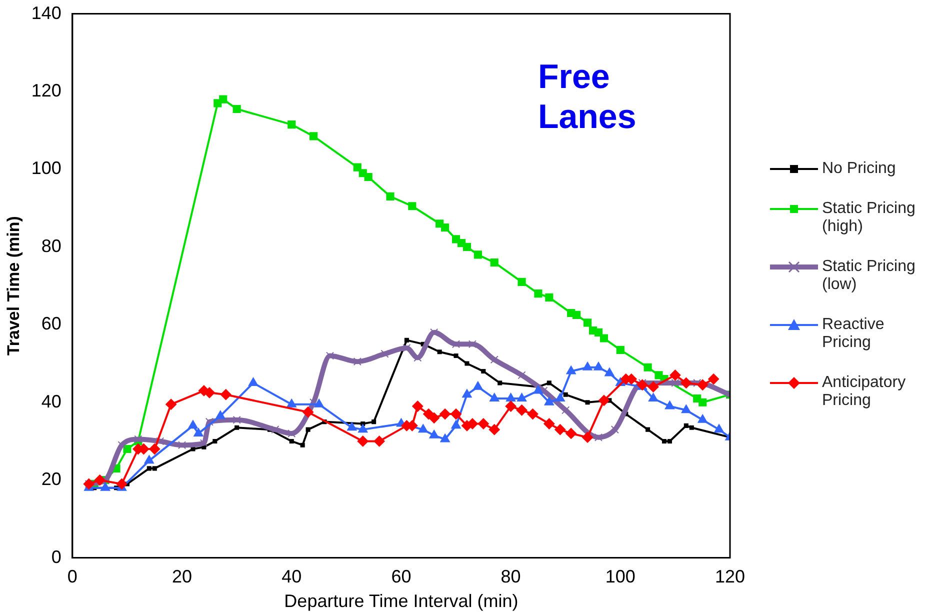 Image resolution: width=937 pixels, height=613 pixels. What do you see at coordinates (72, 576) in the screenshot?
I see `x-tick-label: 0` at bounding box center [72, 576].